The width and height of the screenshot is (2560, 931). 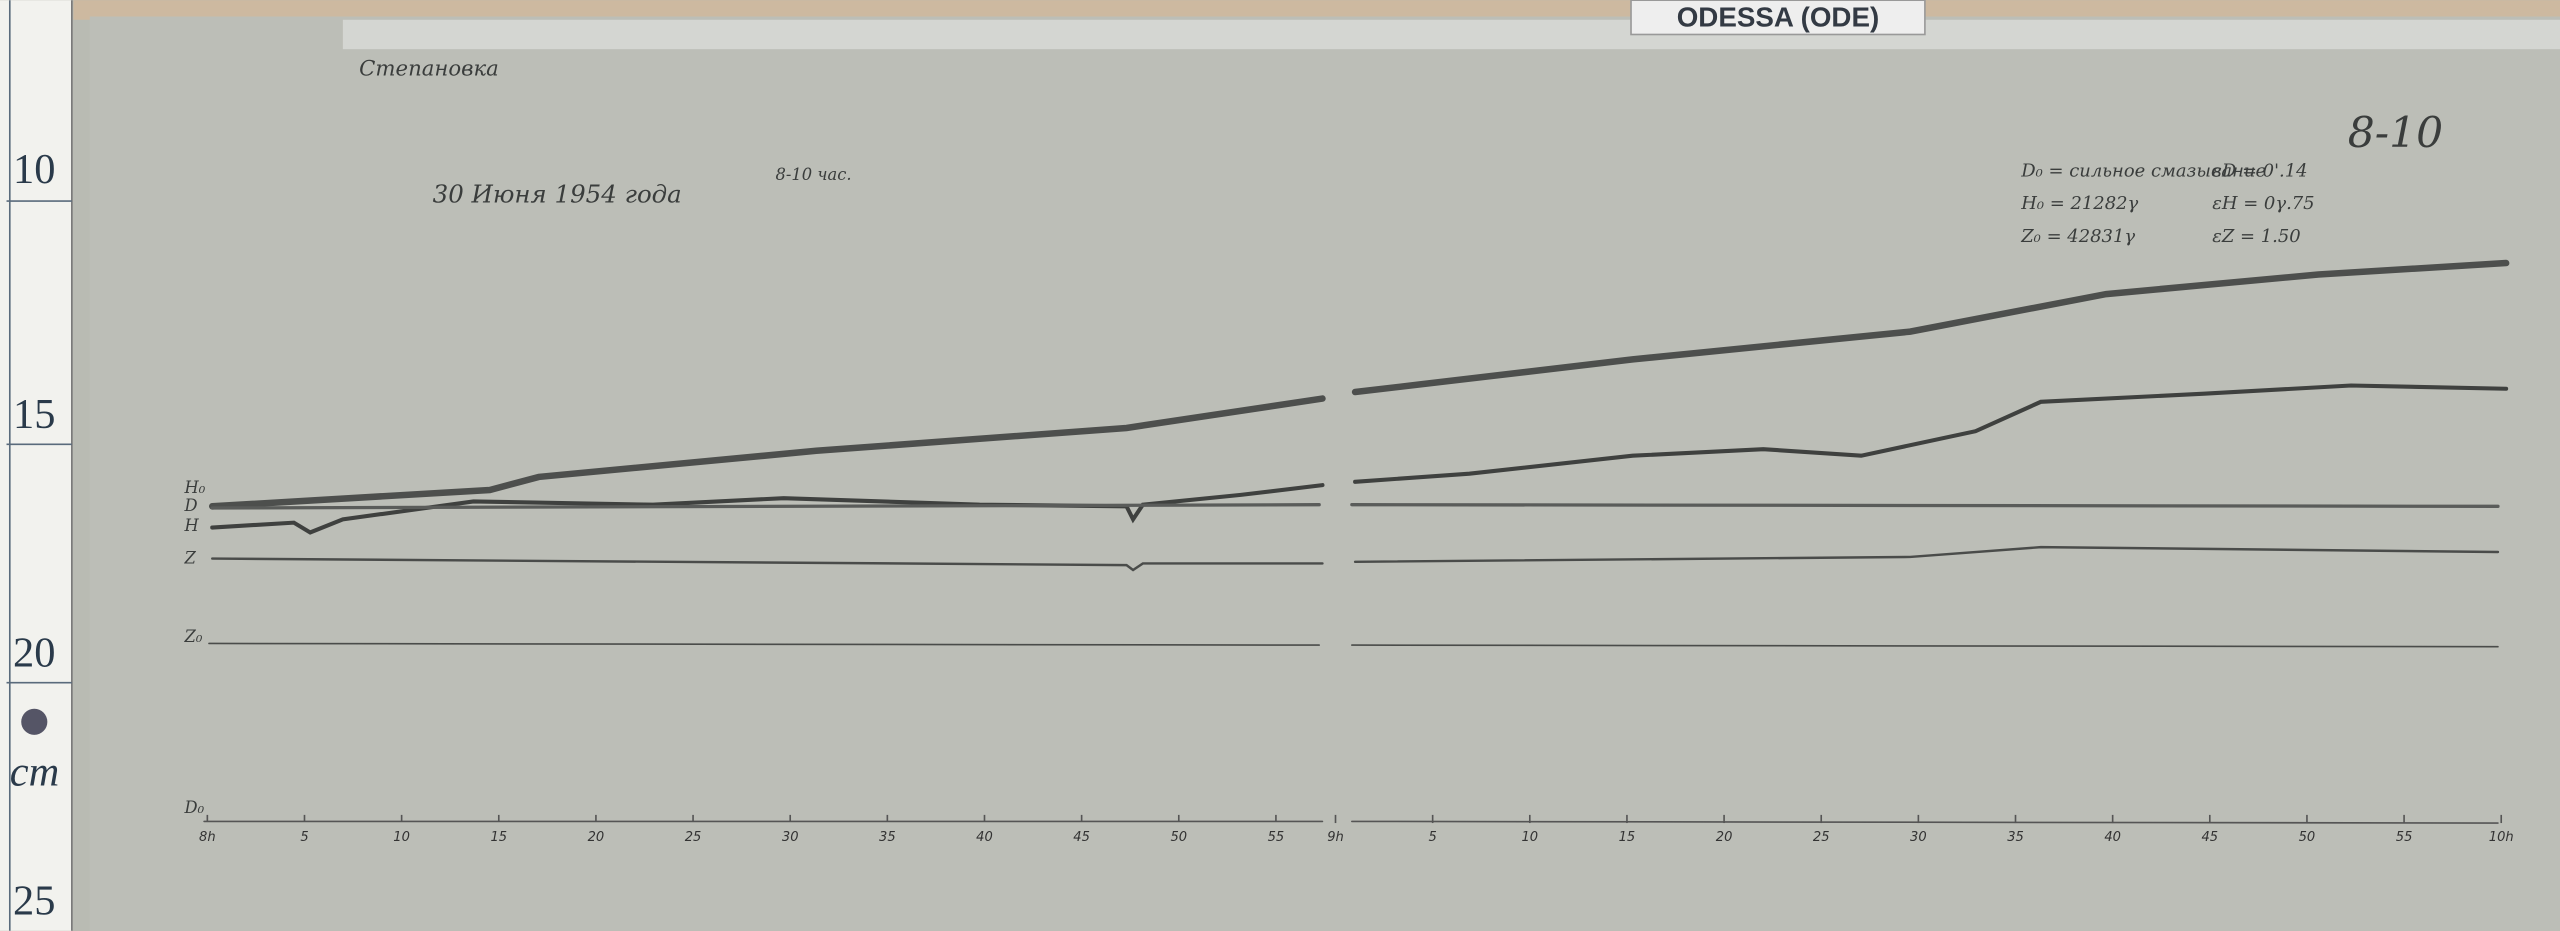 I want to click on time-tick-label: 9h, so click(x=1335, y=837).